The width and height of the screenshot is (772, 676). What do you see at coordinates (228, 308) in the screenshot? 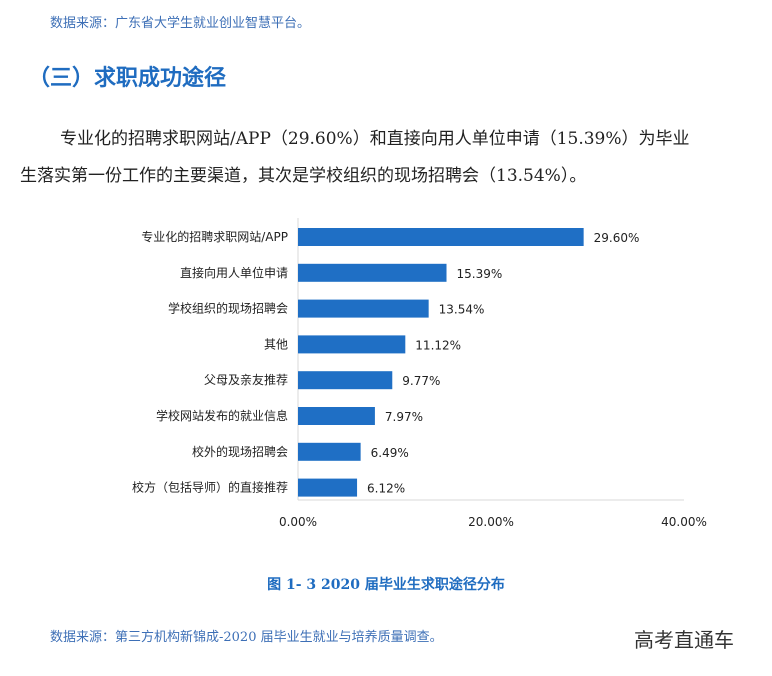
I see `category-label: 学校组织的现场招聘会` at bounding box center [228, 308].